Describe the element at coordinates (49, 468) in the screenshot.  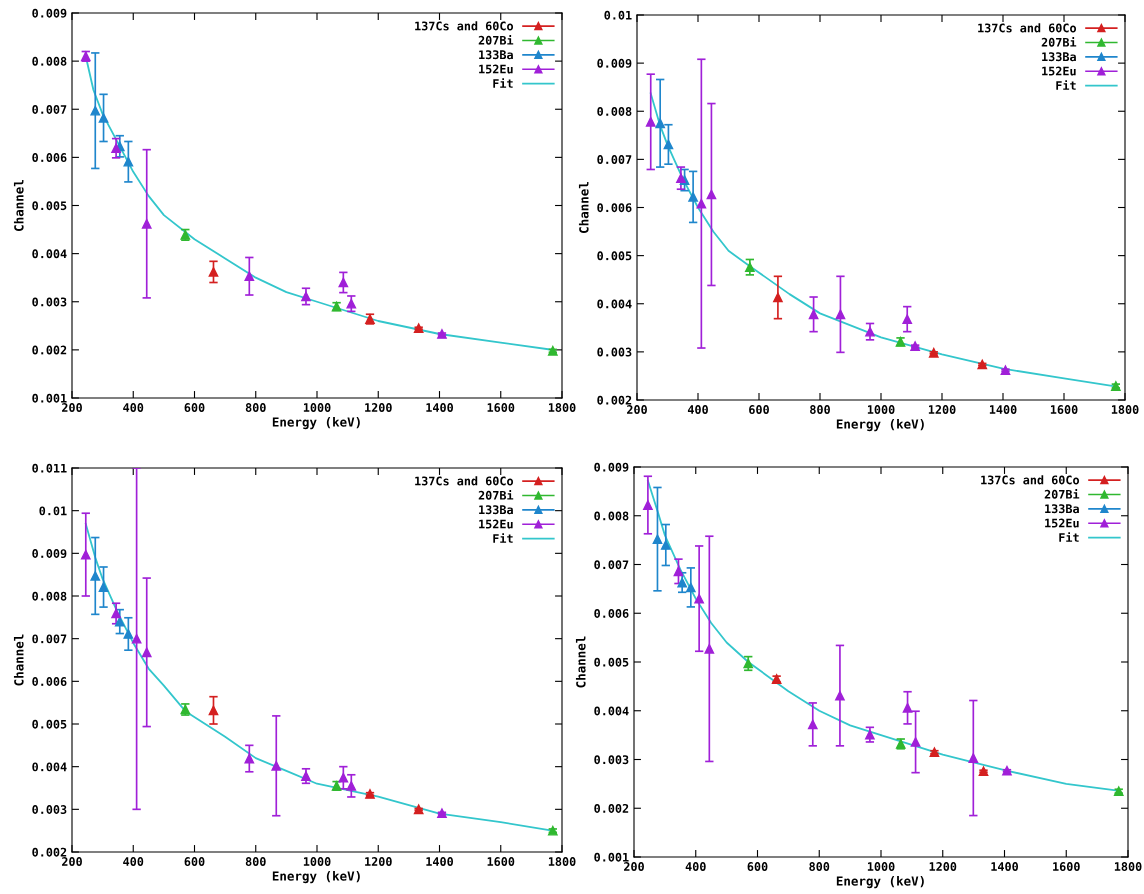
I see `y-tick-label: 0.011` at that location.